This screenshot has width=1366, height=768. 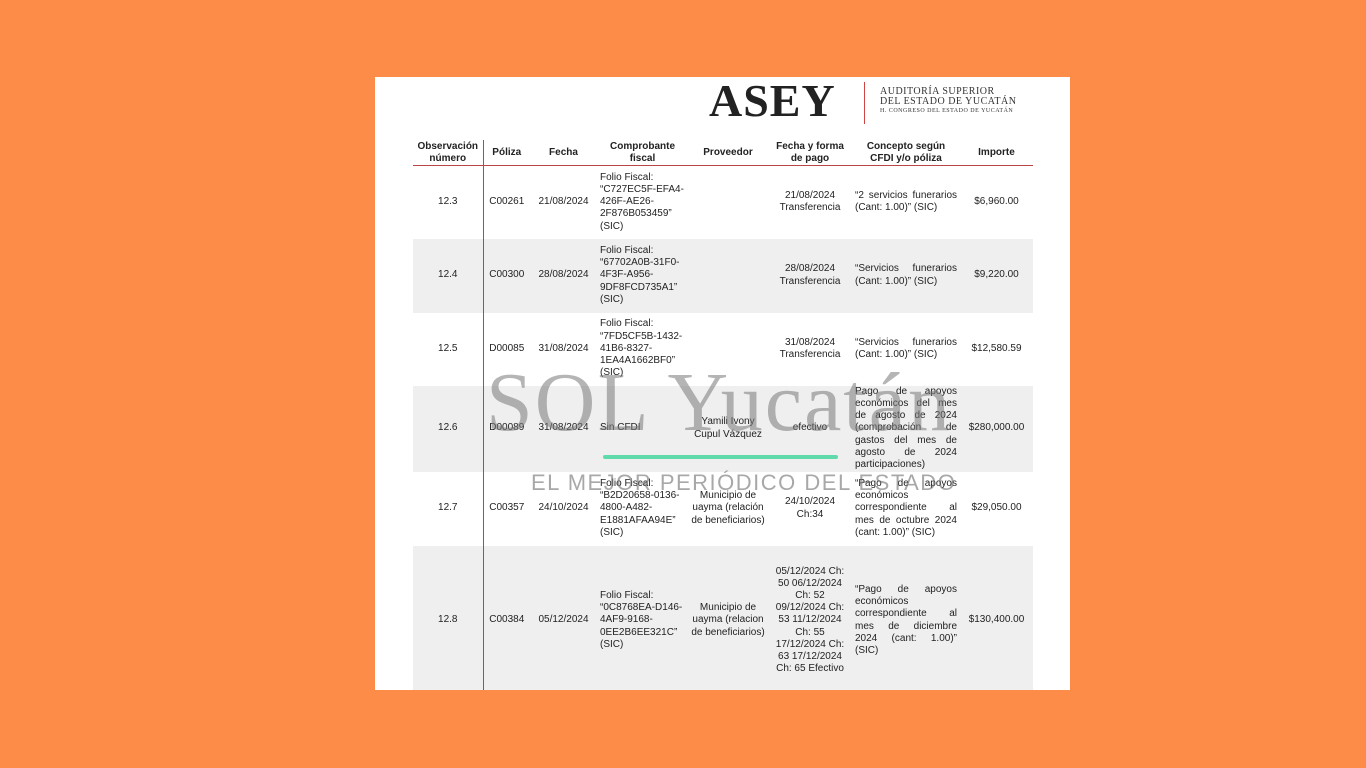 What do you see at coordinates (448, 153) in the screenshot?
I see `column-header: Observación número` at bounding box center [448, 153].